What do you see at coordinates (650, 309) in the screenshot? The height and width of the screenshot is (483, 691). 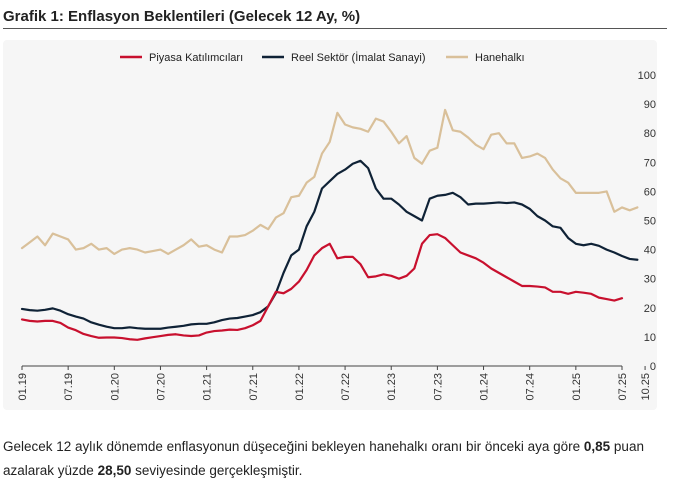 I see `y-tick-label: 20` at bounding box center [650, 309].